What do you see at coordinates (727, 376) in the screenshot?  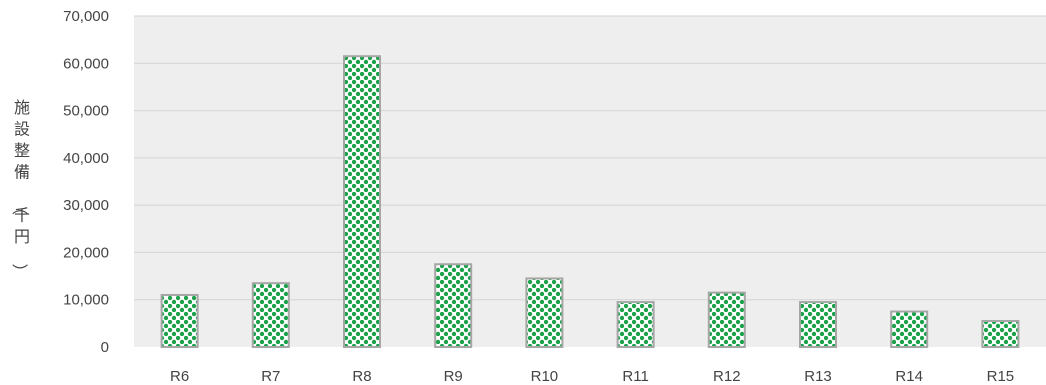 I see `x-tick-label: R12` at bounding box center [727, 376].